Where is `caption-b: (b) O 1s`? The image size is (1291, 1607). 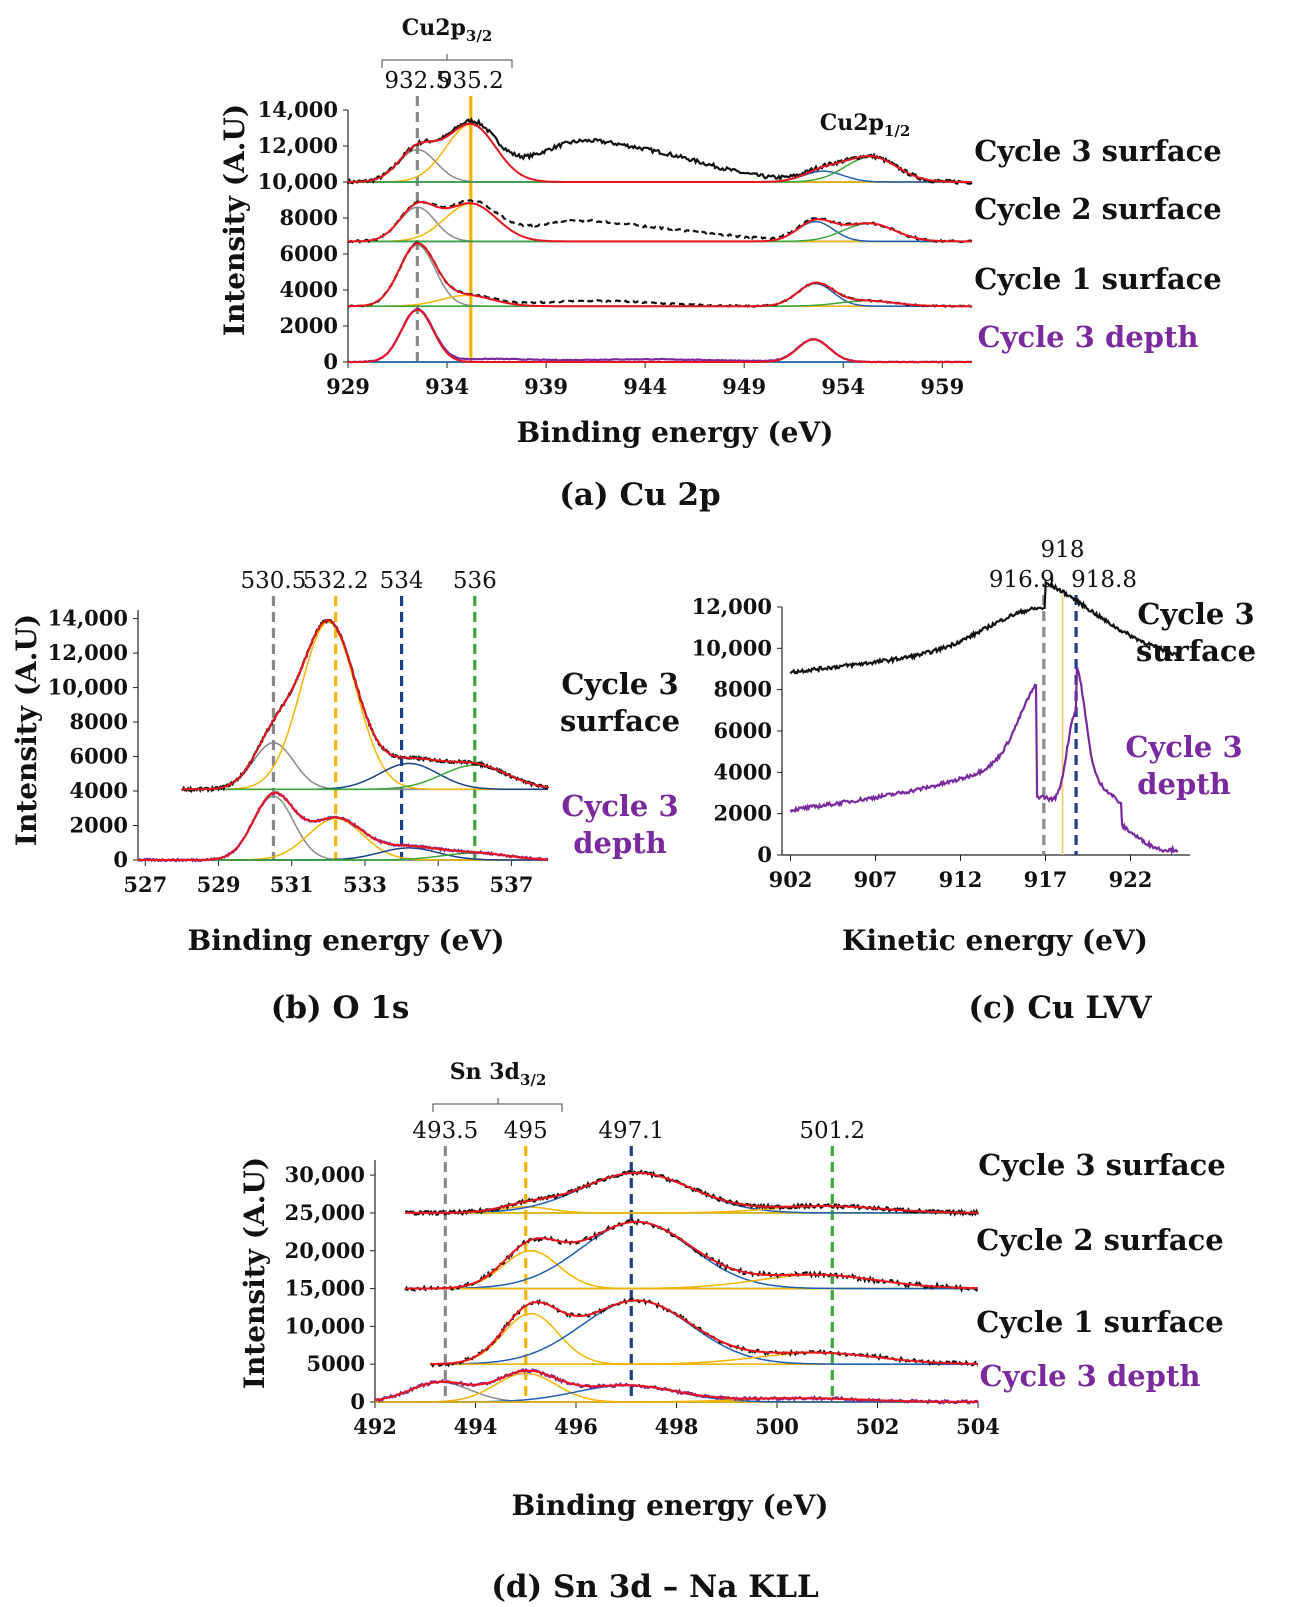
caption-b: (b) O 1s is located at coordinates (340, 1008).